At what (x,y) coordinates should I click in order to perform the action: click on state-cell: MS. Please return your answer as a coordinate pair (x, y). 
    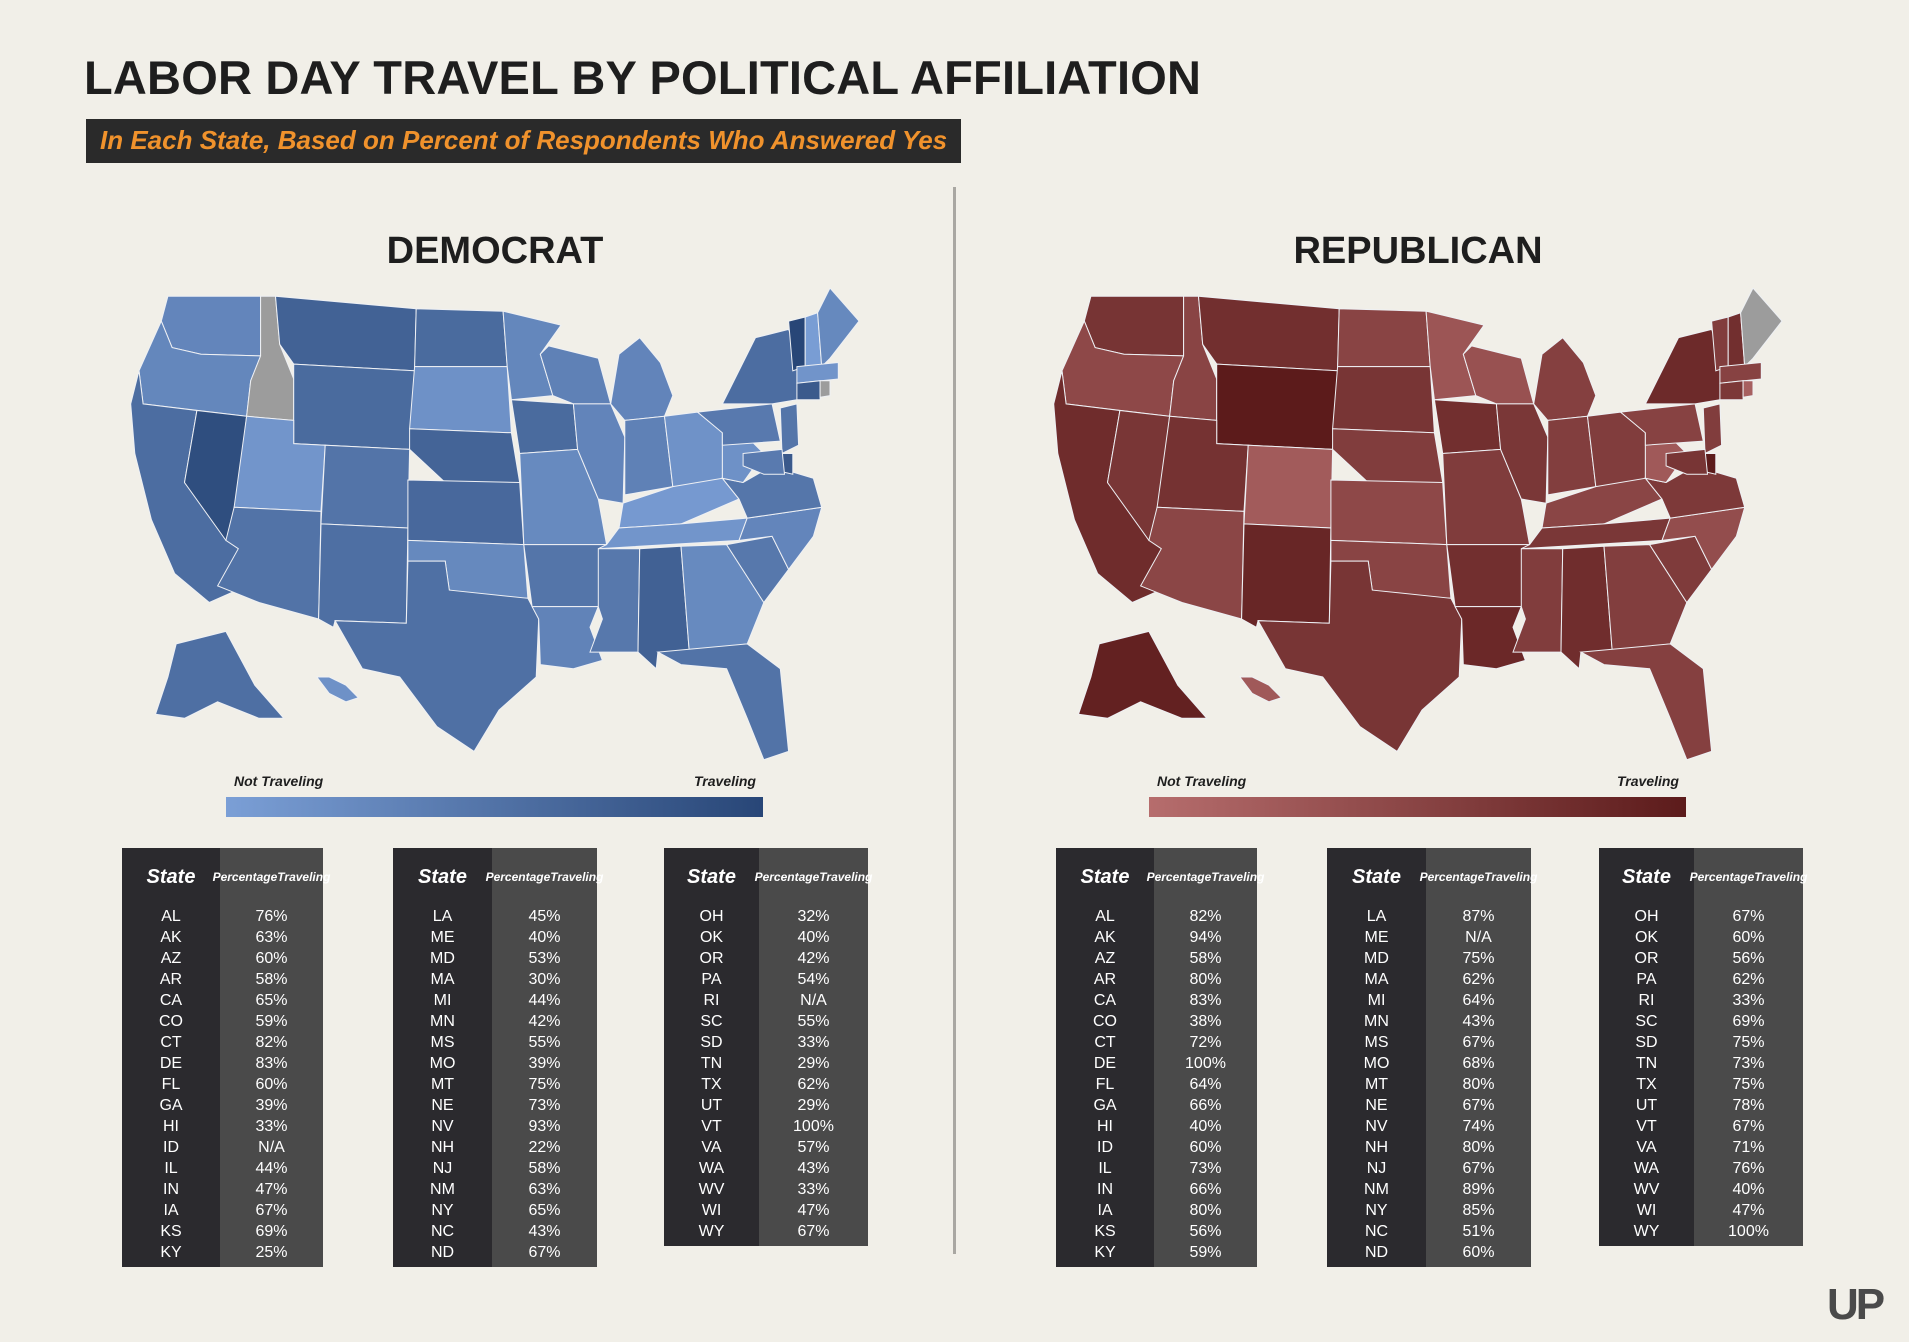
    Looking at the image, I should click on (1376, 1042).